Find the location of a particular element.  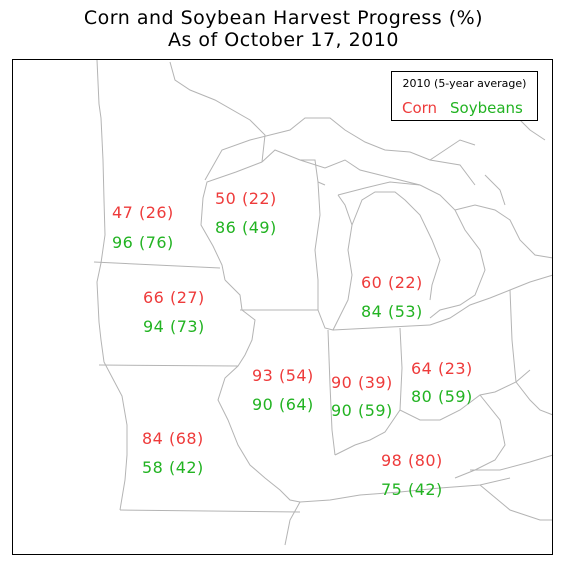

michigan-soybeans: 84 (53) is located at coordinates (392, 311).